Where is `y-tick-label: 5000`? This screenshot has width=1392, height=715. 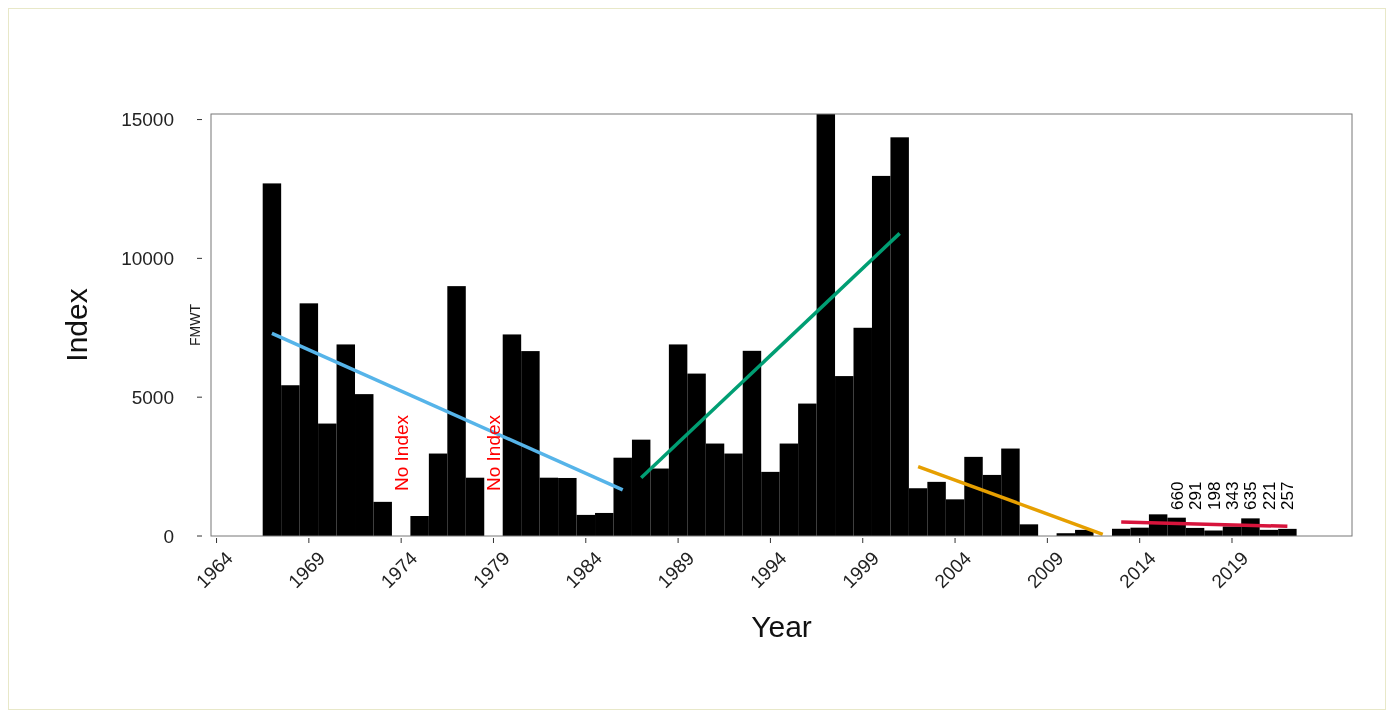 y-tick-label: 5000 is located at coordinates (152, 397).